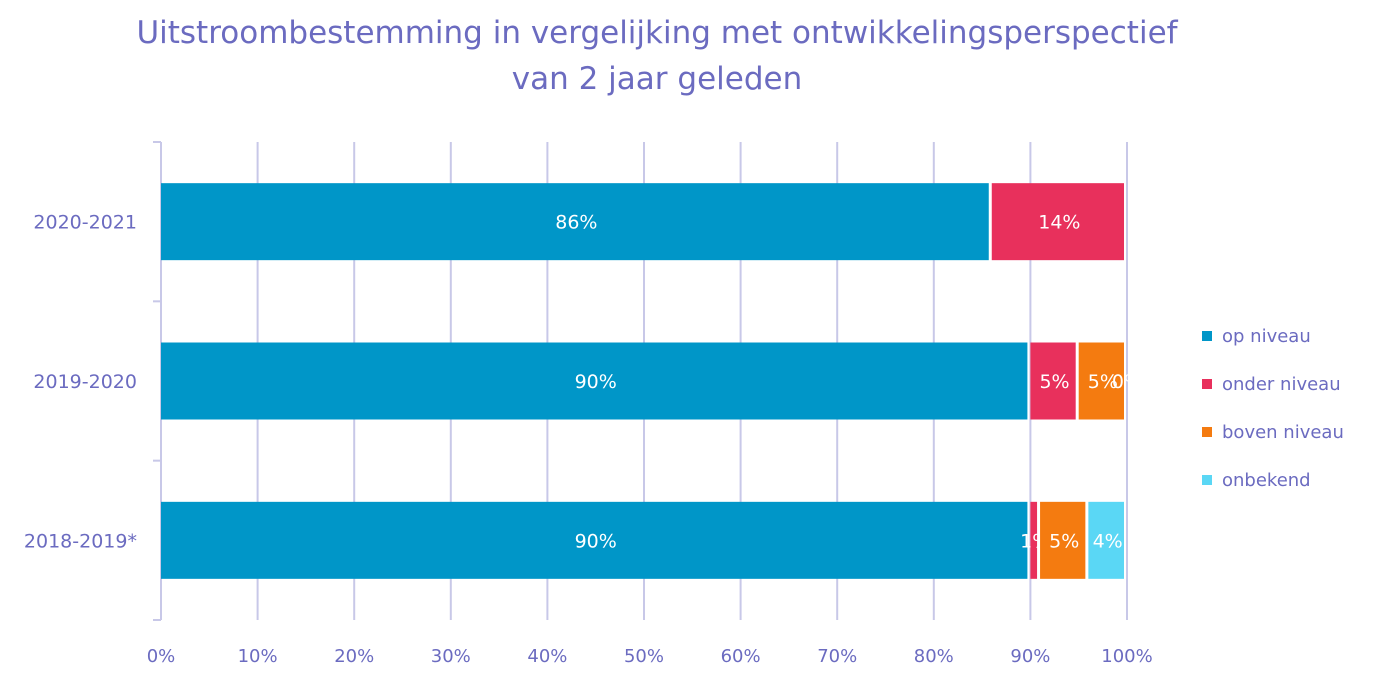  Describe the element at coordinates (1266, 336) in the screenshot. I see `legend-label: op niveau` at that location.